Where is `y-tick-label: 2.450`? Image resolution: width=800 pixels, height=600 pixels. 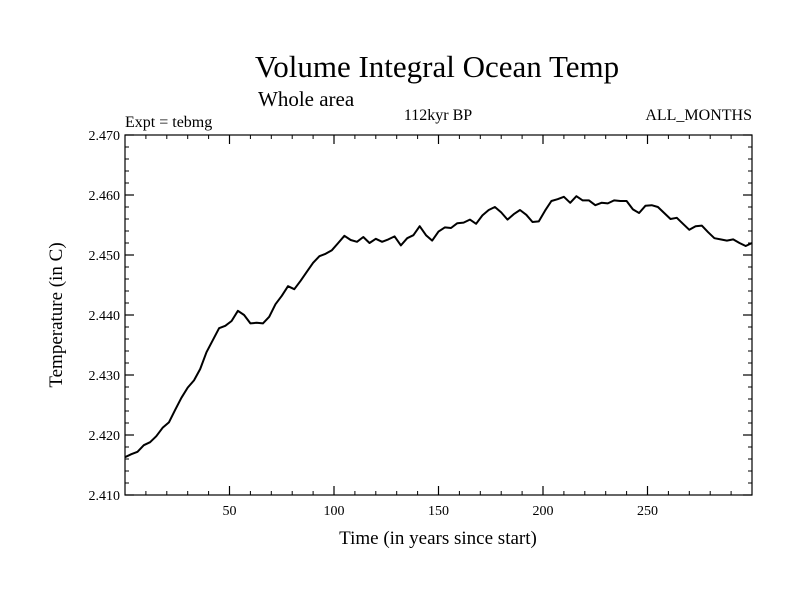
y-tick-label: 2.450 is located at coordinates (105, 256).